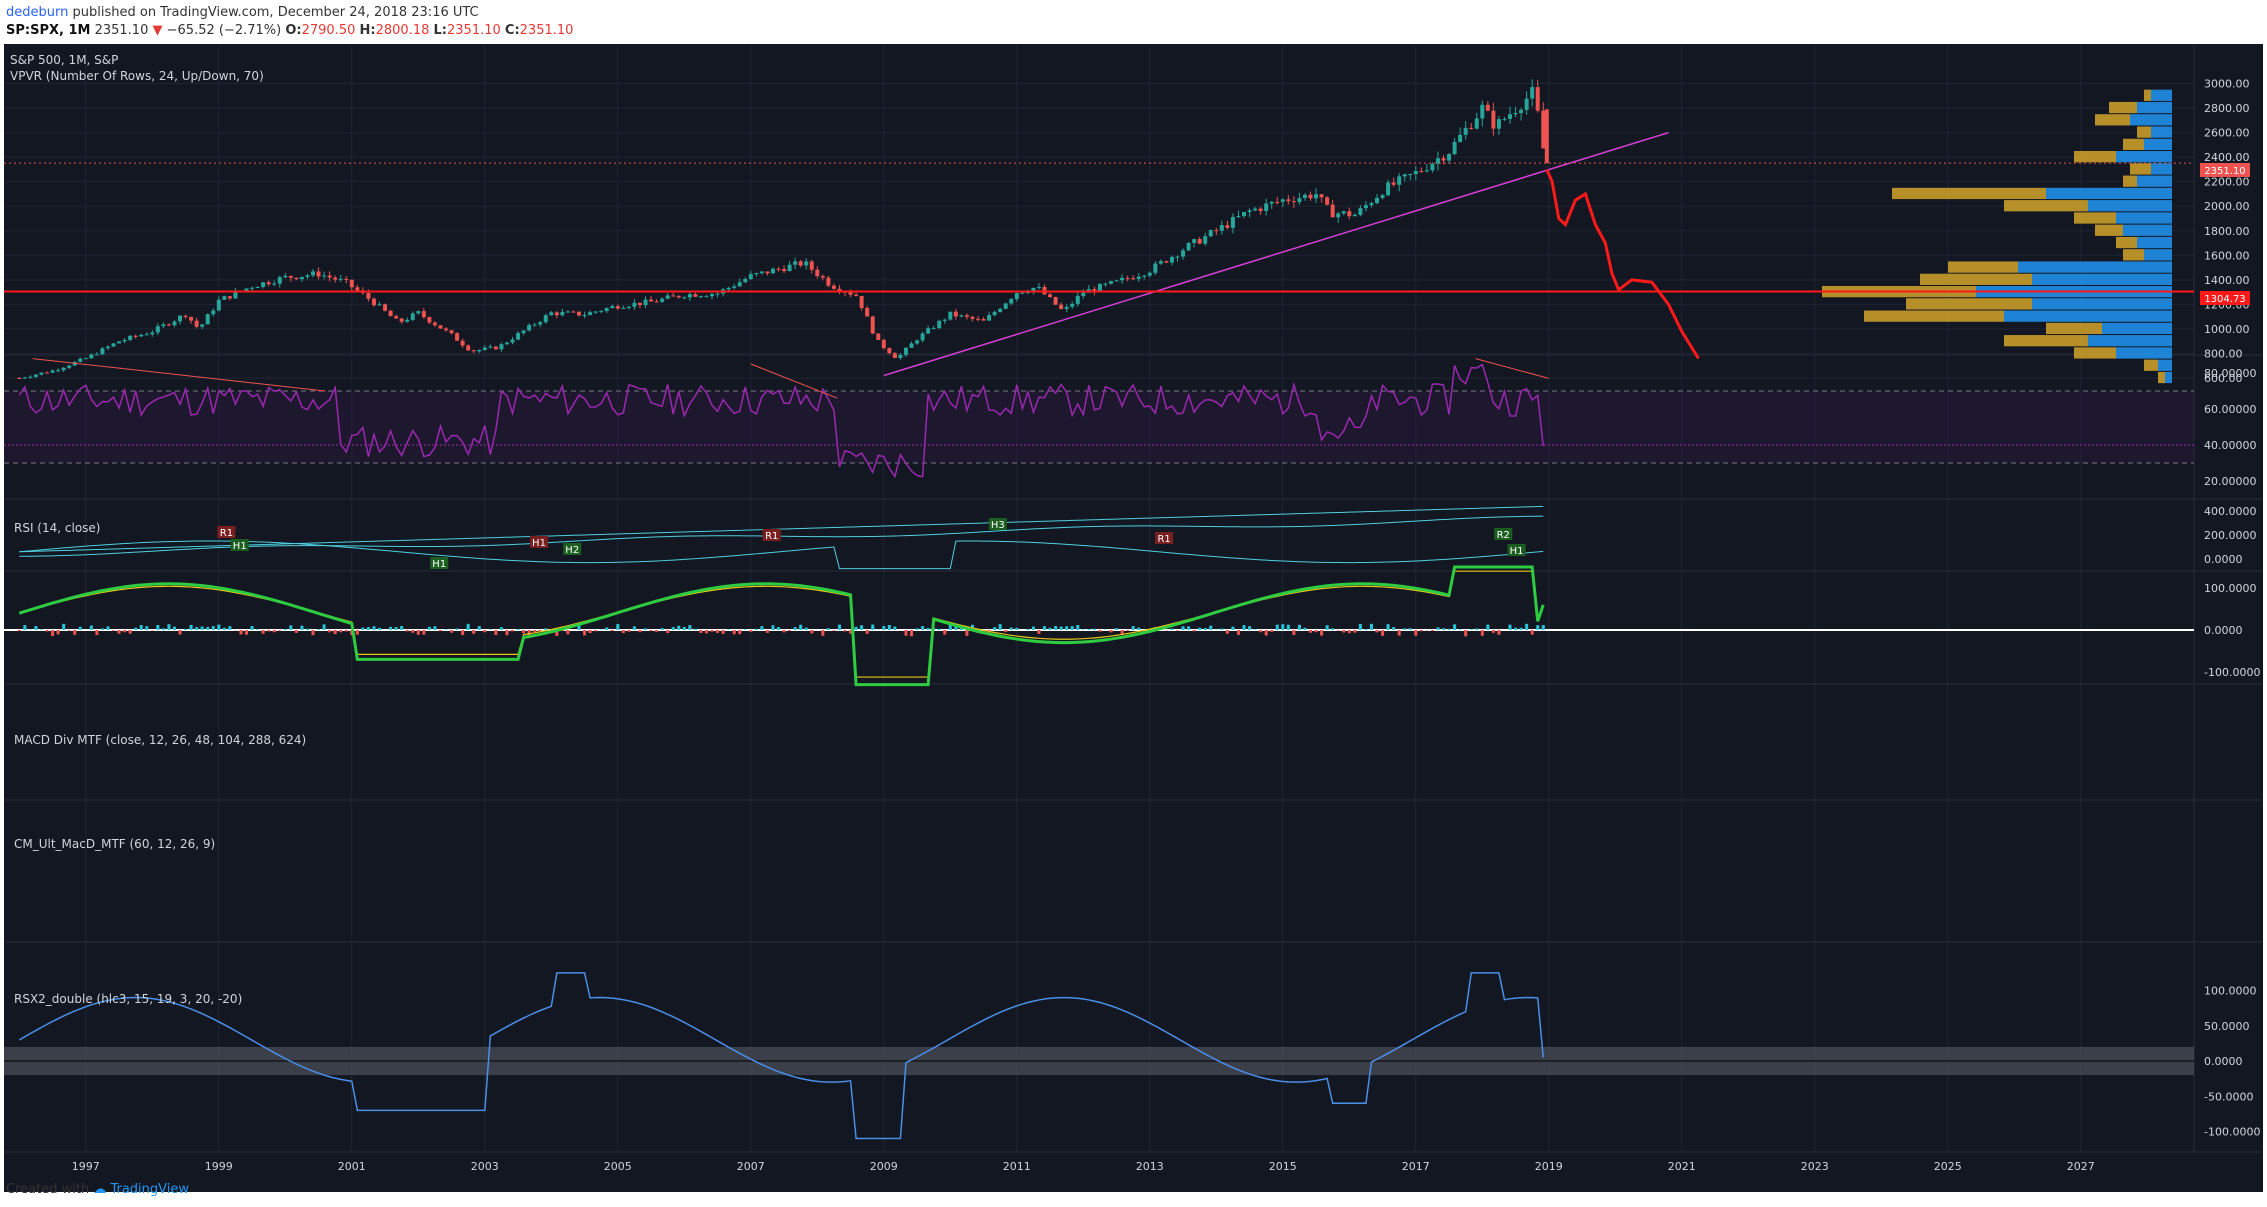 The width and height of the screenshot is (2267, 1207). I want to click on macd-marker: H3, so click(998, 525).